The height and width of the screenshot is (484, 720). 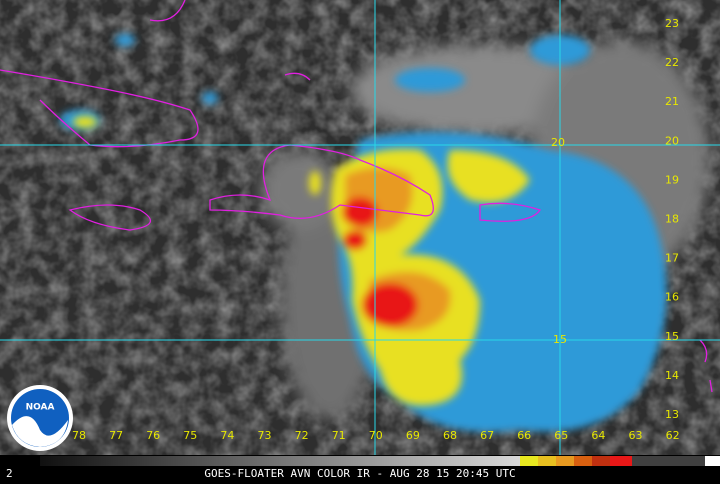 What do you see at coordinates (450, 435) in the screenshot?
I see `longitude-label: 68` at bounding box center [450, 435].